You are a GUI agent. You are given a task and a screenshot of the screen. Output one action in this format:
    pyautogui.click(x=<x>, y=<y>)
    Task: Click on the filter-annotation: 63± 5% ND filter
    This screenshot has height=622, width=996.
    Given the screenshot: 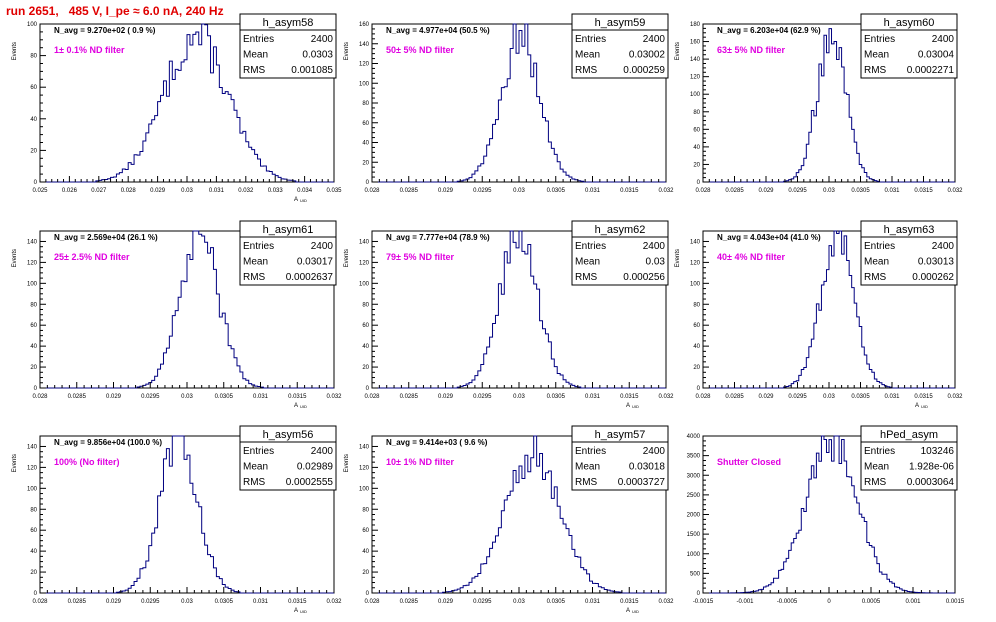 What is the action you would take?
    pyautogui.click(x=751, y=50)
    